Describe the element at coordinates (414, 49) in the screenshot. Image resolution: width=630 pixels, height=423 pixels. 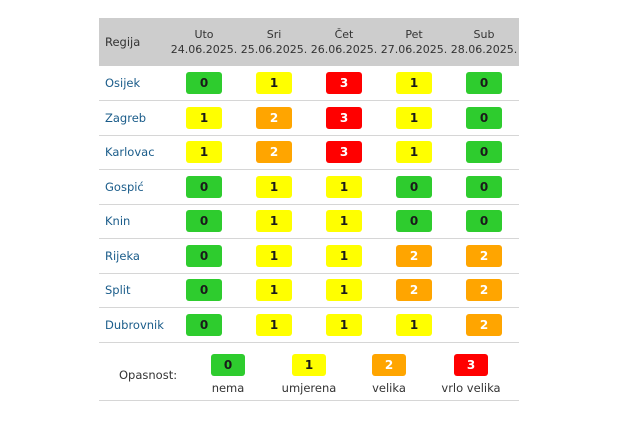
I see `day-date: 27.06.2025.` at that location.